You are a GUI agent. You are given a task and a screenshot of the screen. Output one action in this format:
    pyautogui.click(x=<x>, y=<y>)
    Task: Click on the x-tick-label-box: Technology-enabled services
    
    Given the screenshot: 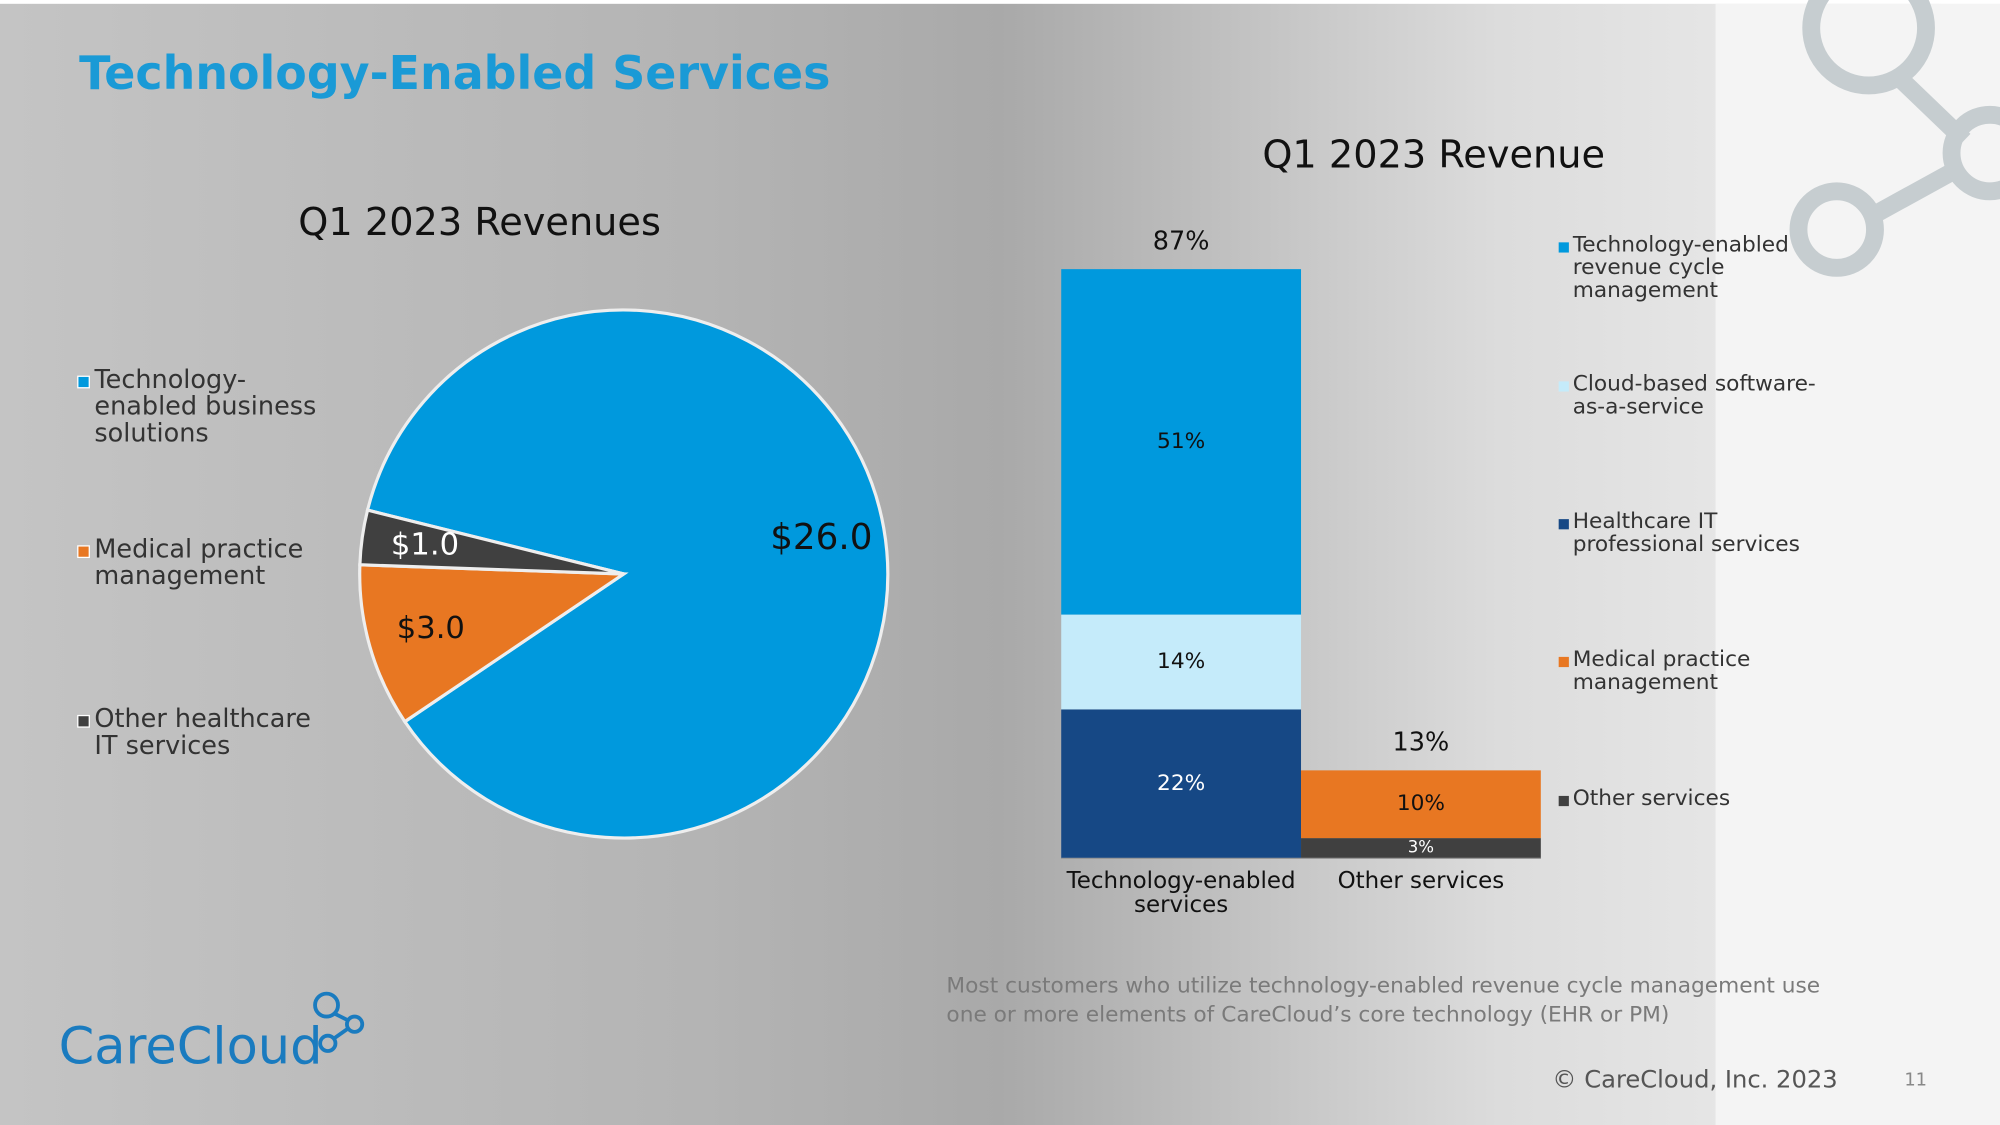 What is the action you would take?
    pyautogui.click(x=1181, y=894)
    